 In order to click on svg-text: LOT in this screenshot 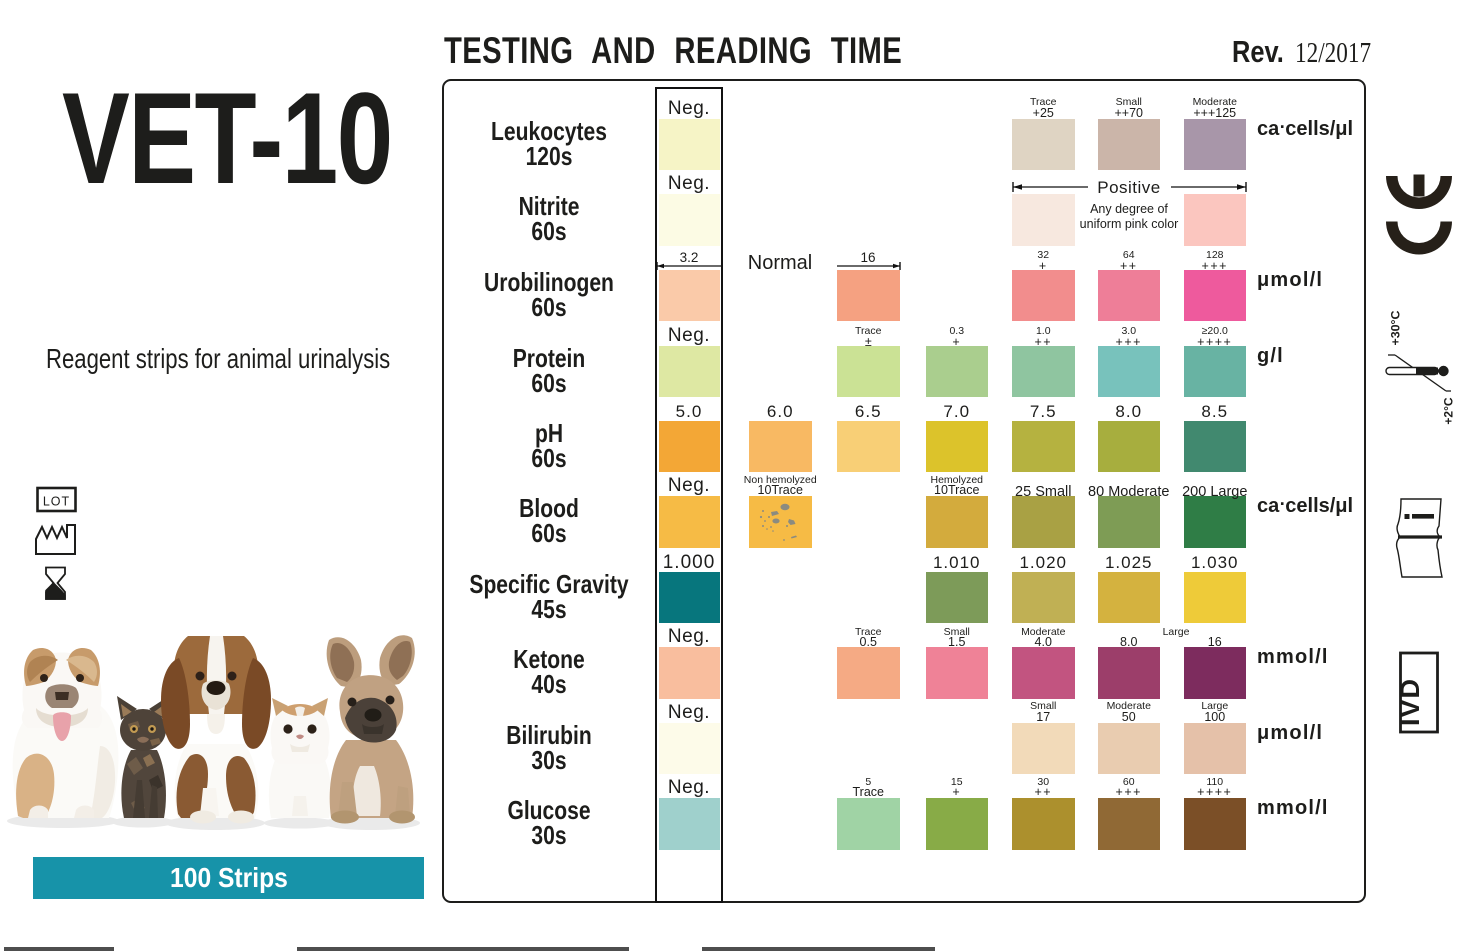, I will do `click(56, 502)`.